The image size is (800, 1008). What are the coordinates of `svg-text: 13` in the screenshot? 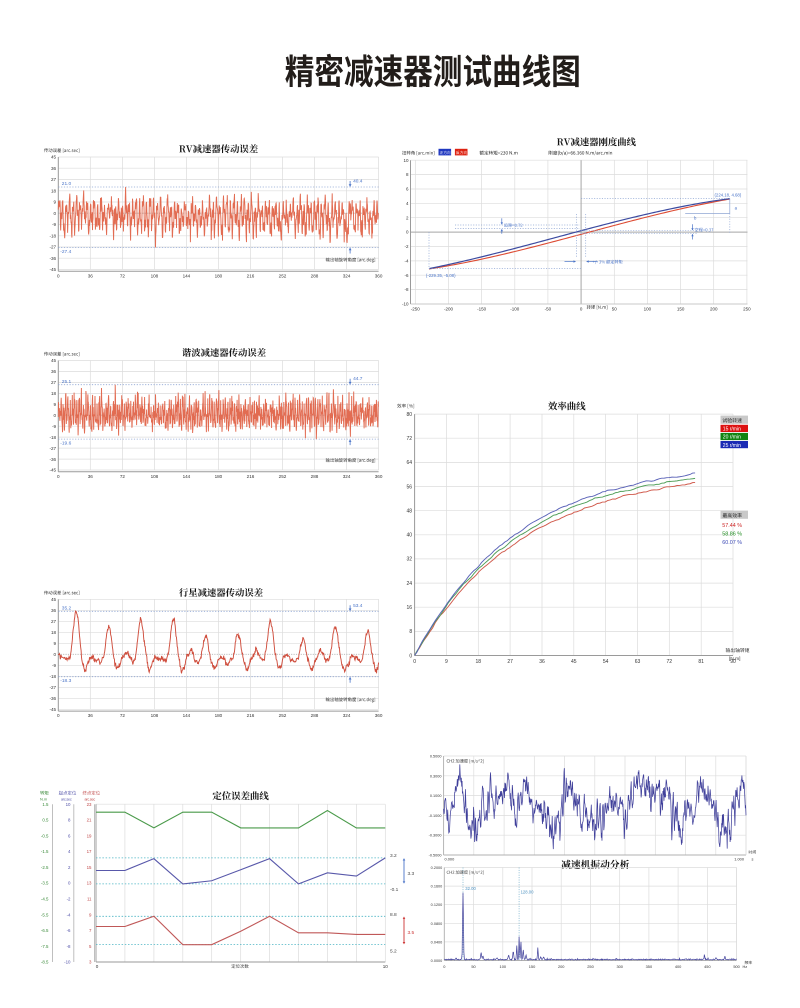 It's located at (89, 883).